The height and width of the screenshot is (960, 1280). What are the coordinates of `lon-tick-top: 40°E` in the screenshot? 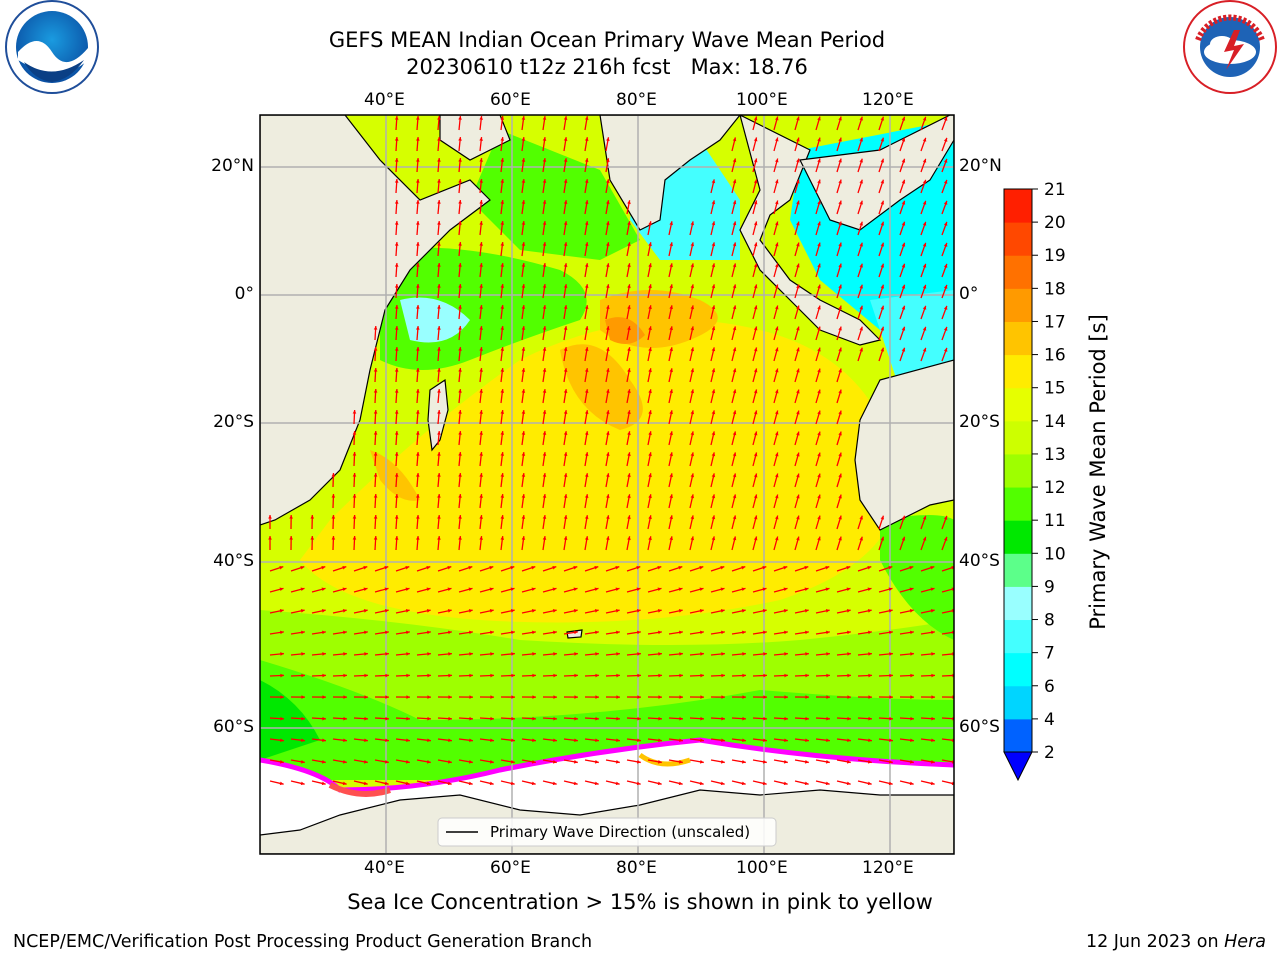 It's located at (384, 100).